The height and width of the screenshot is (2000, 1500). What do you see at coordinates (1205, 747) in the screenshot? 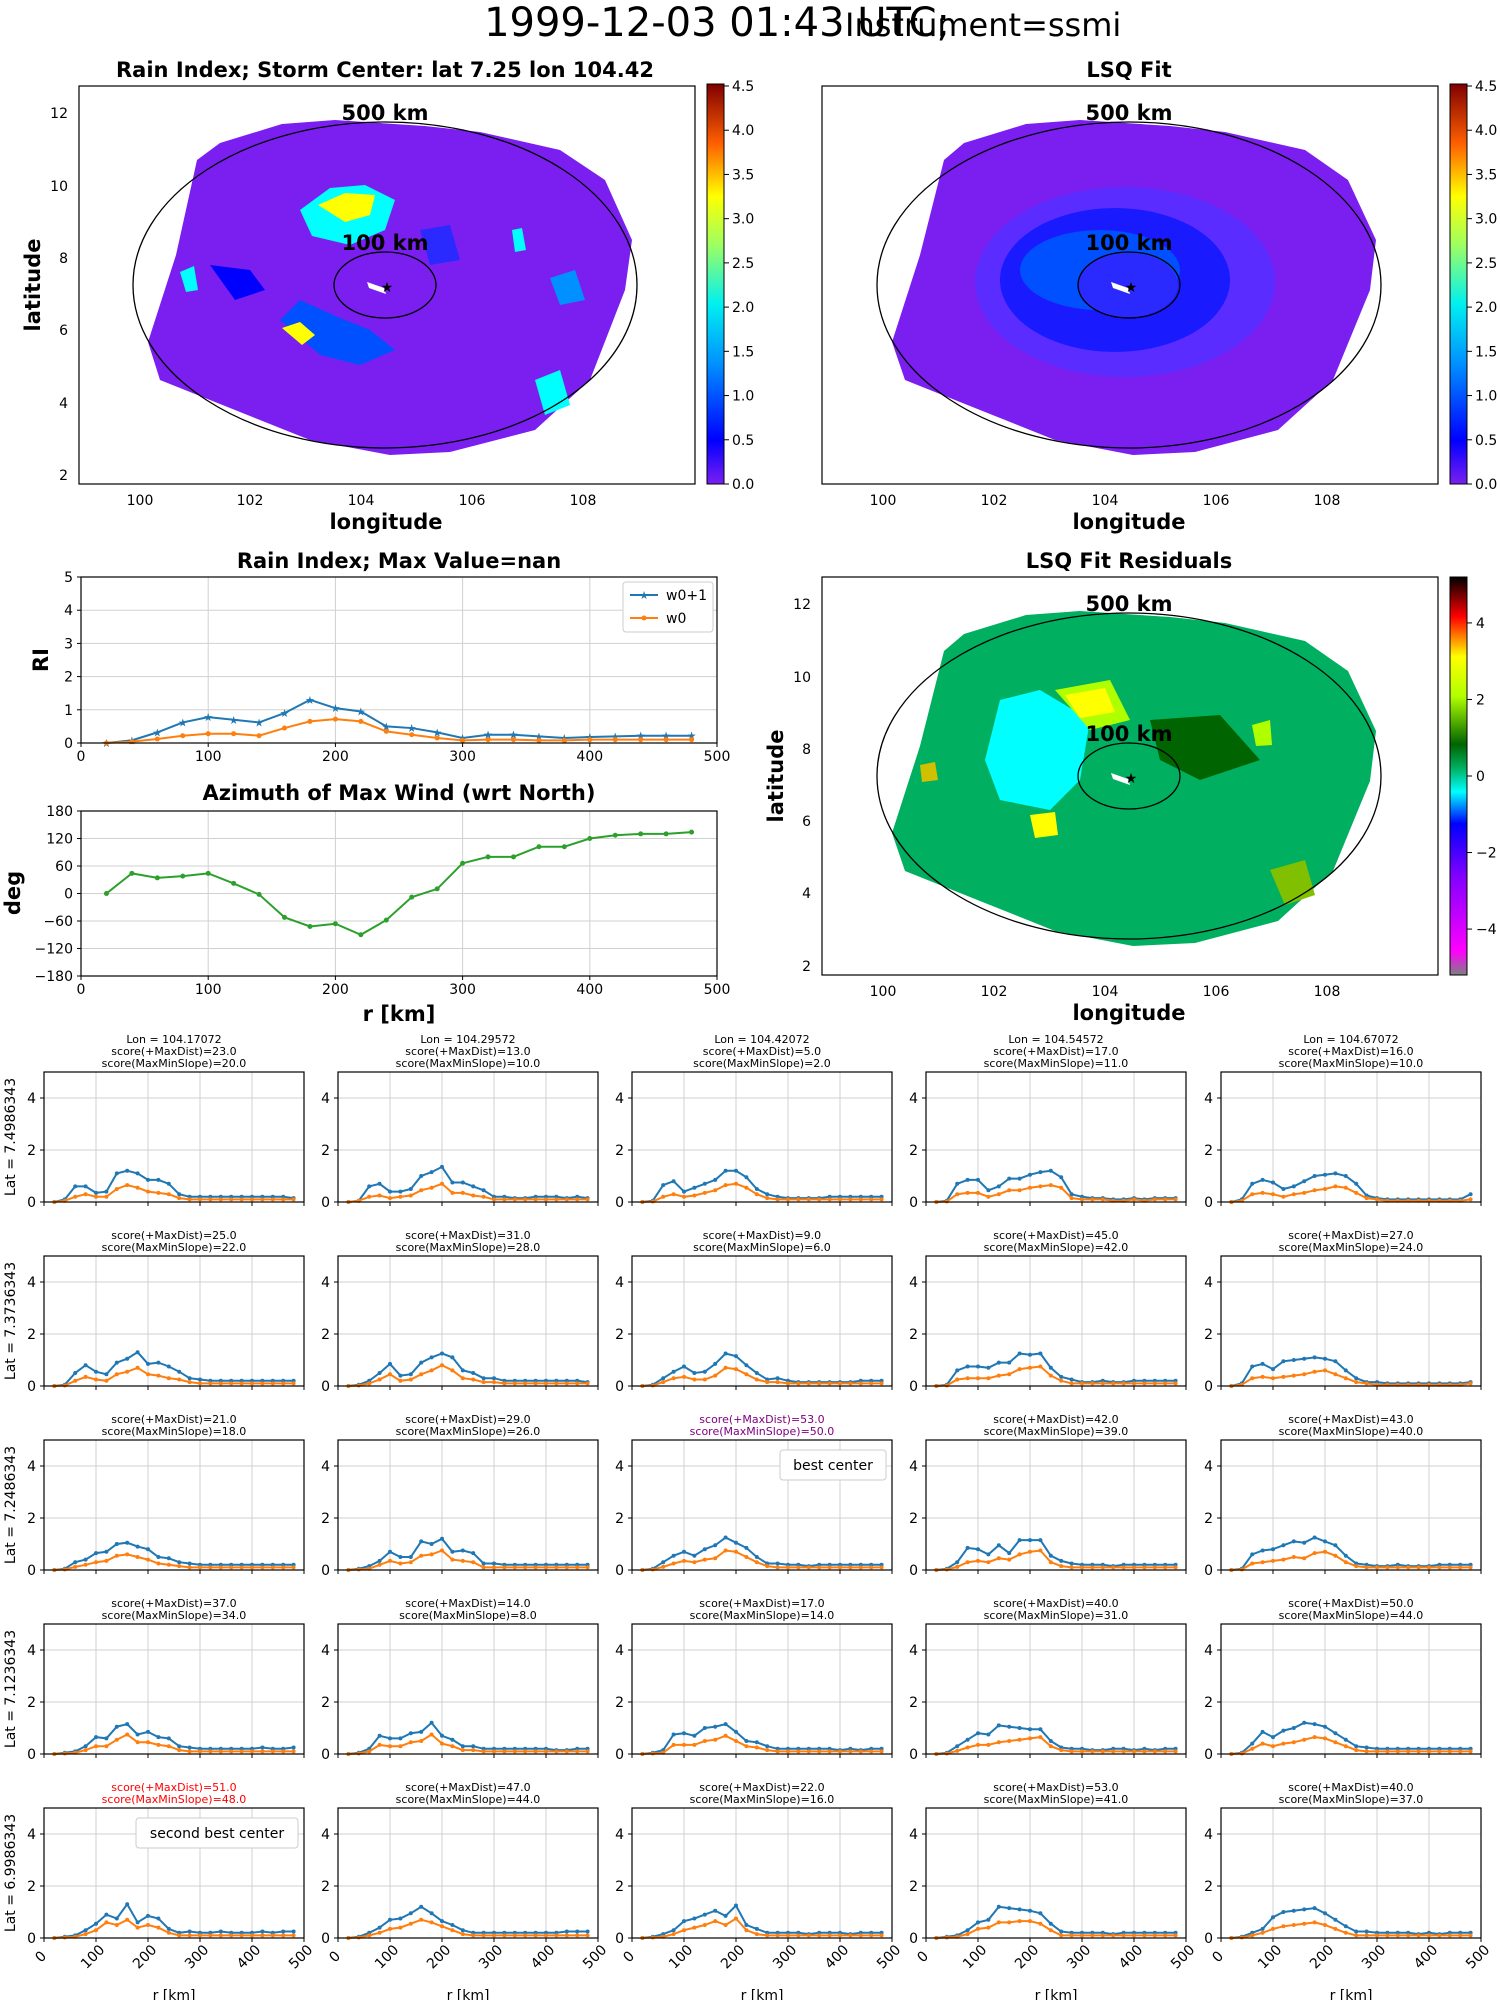
I see `residual-dark-area` at bounding box center [1205, 747].